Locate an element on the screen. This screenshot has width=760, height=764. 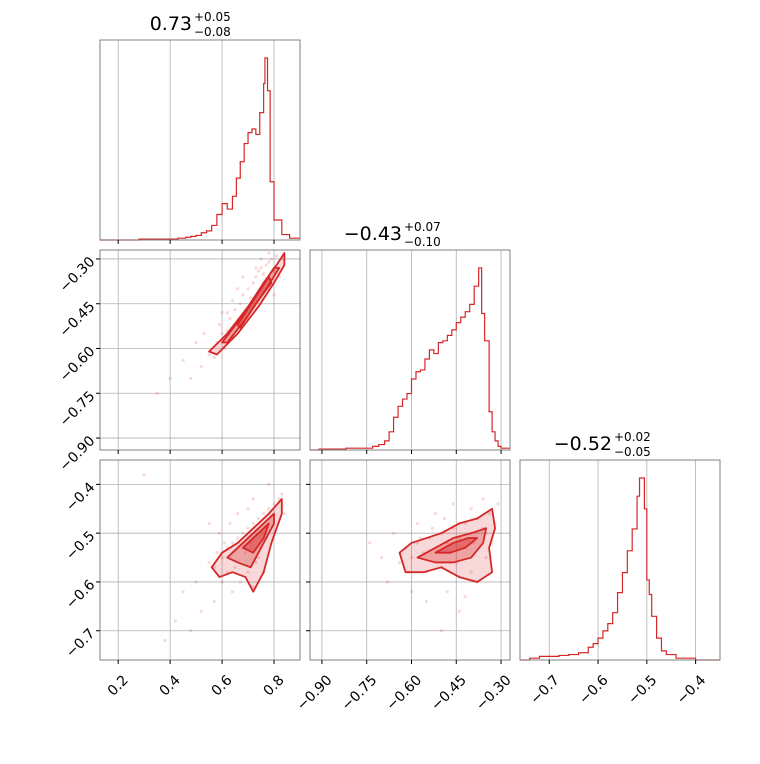
hist-title-plus: +0.05 is located at coordinates (212, 17).